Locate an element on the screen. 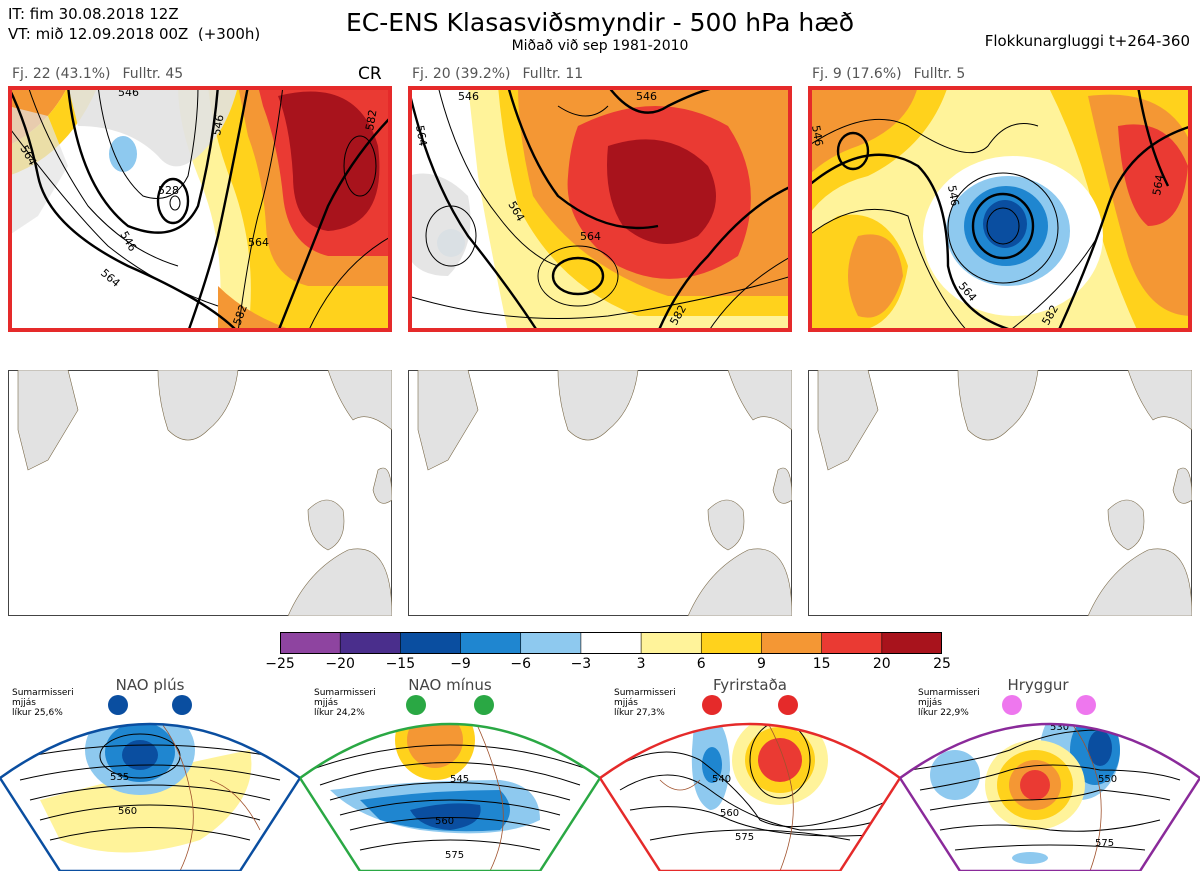 The height and width of the screenshot is (871, 1200). colorbar-tick-label: 6 is located at coordinates (701, 664).